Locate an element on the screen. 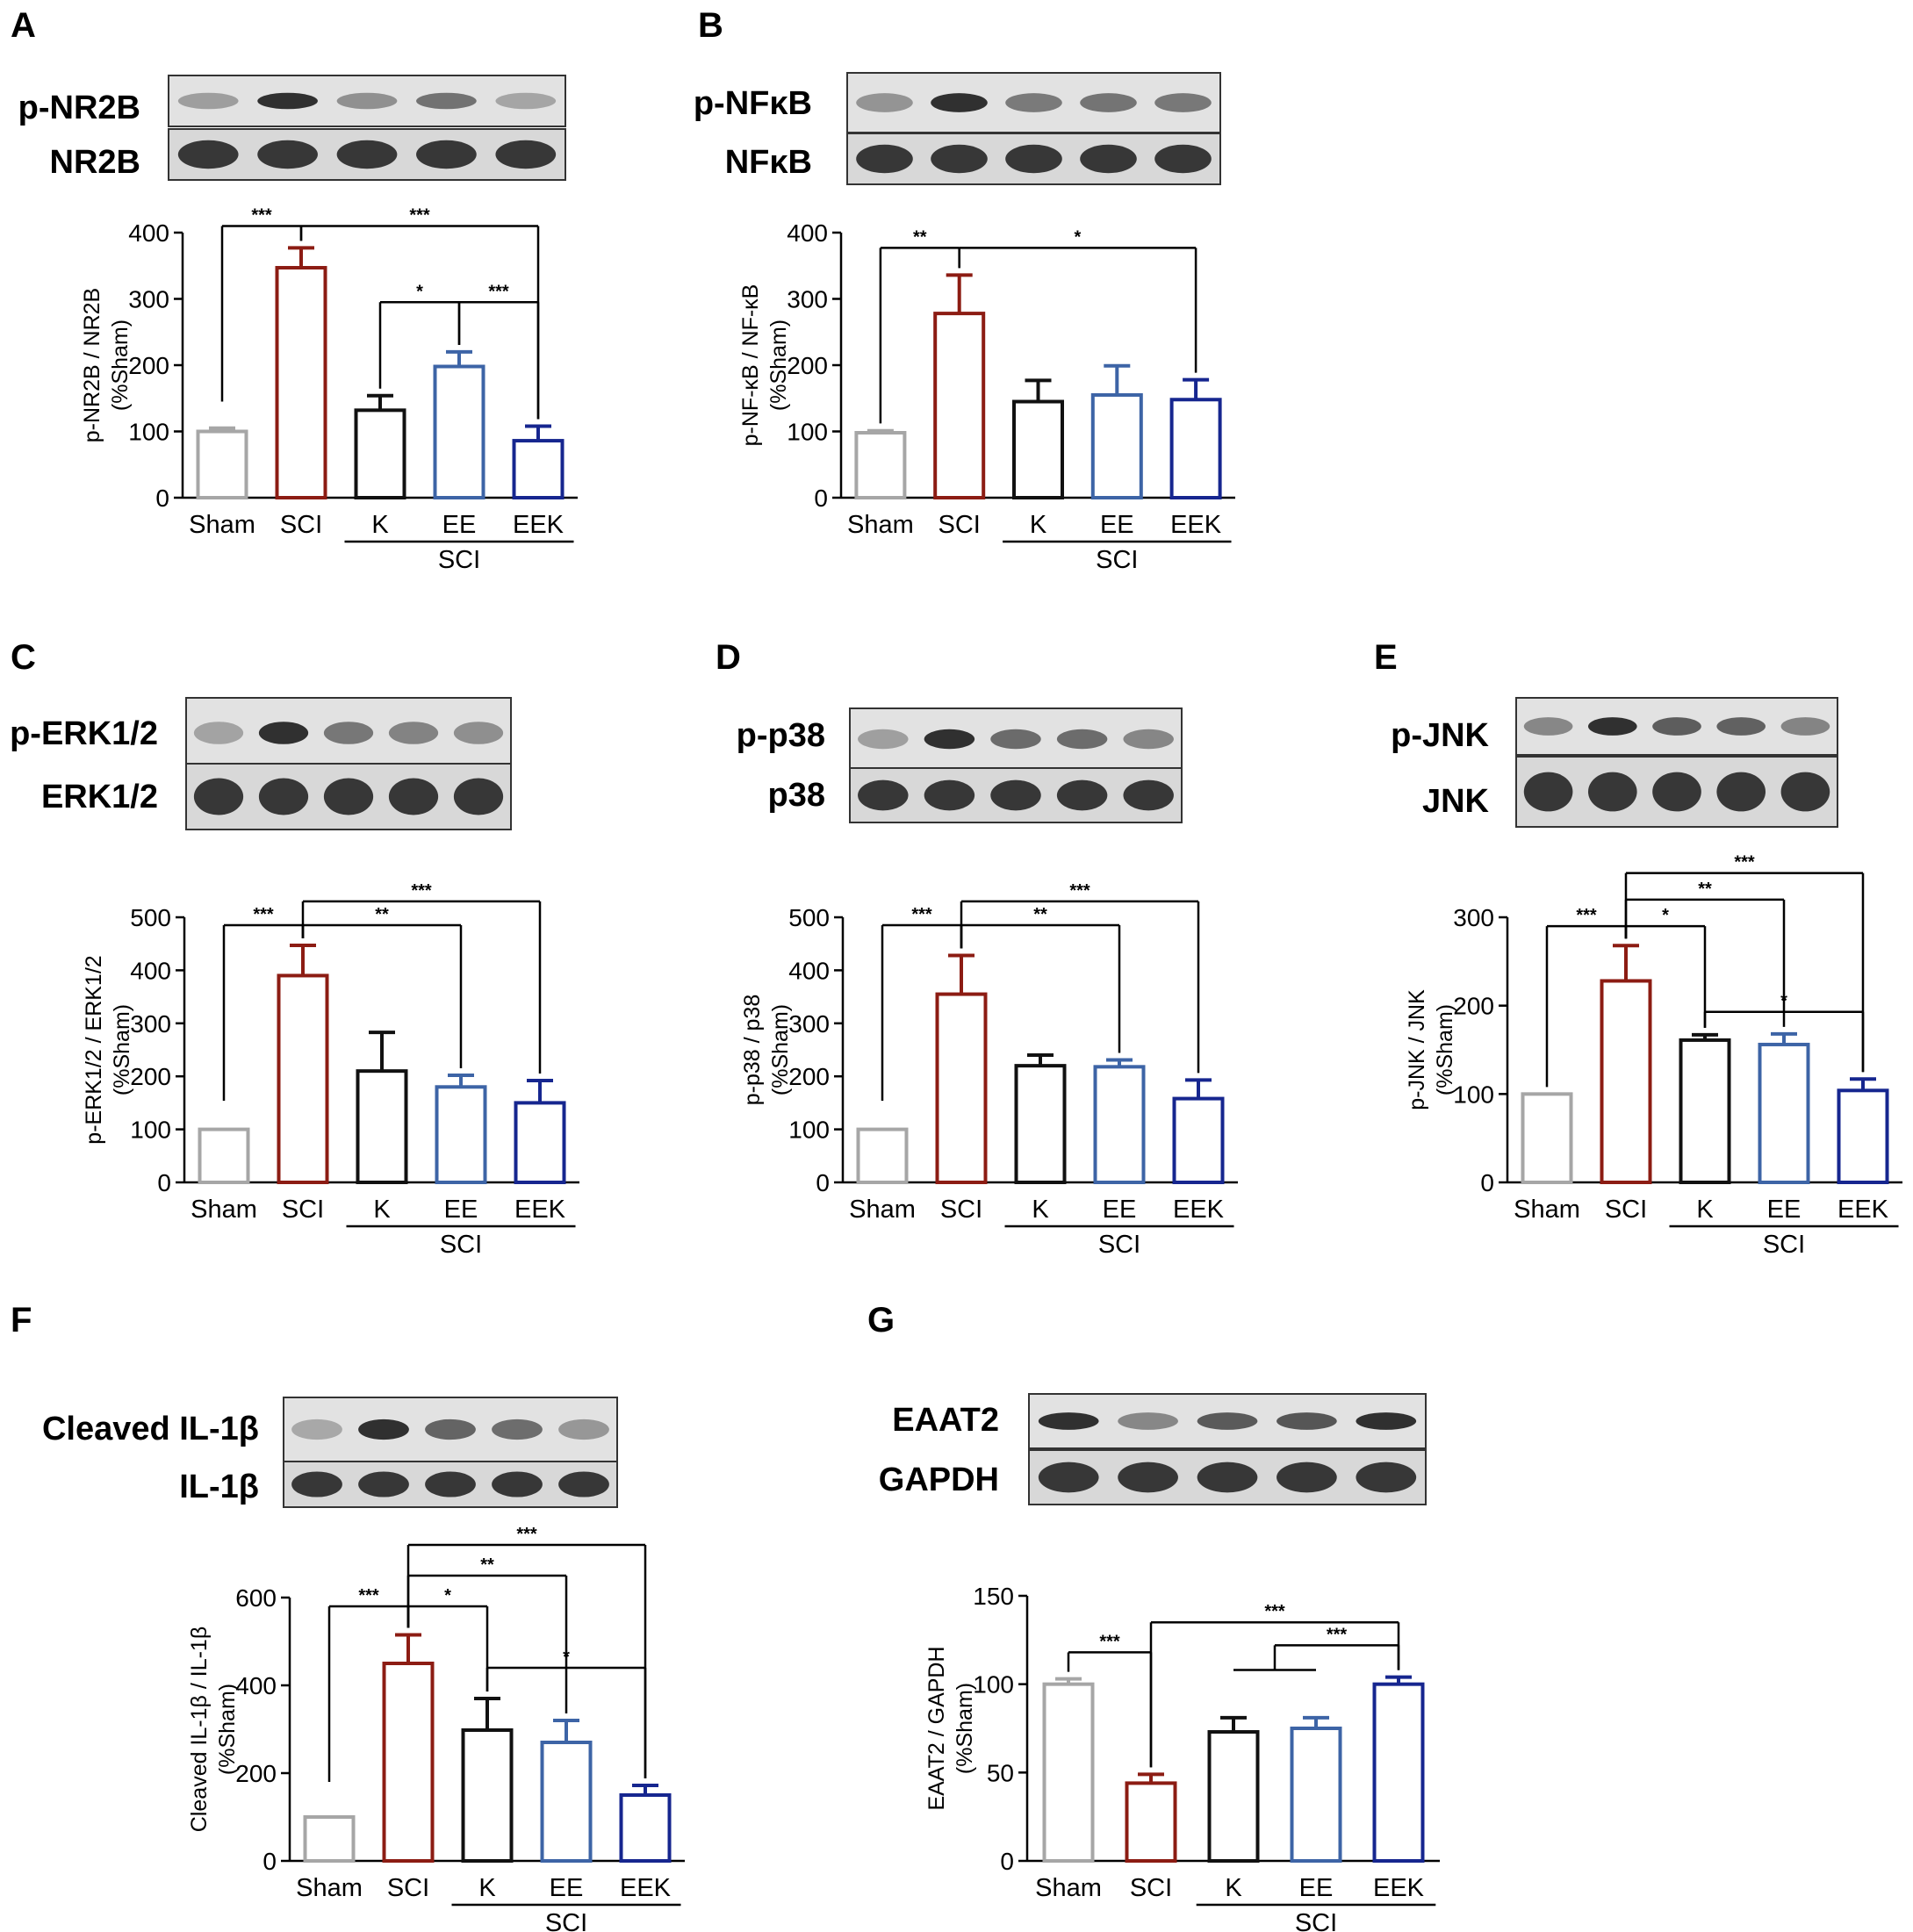  blot-label: p-NR2B is located at coordinates (79, 108).